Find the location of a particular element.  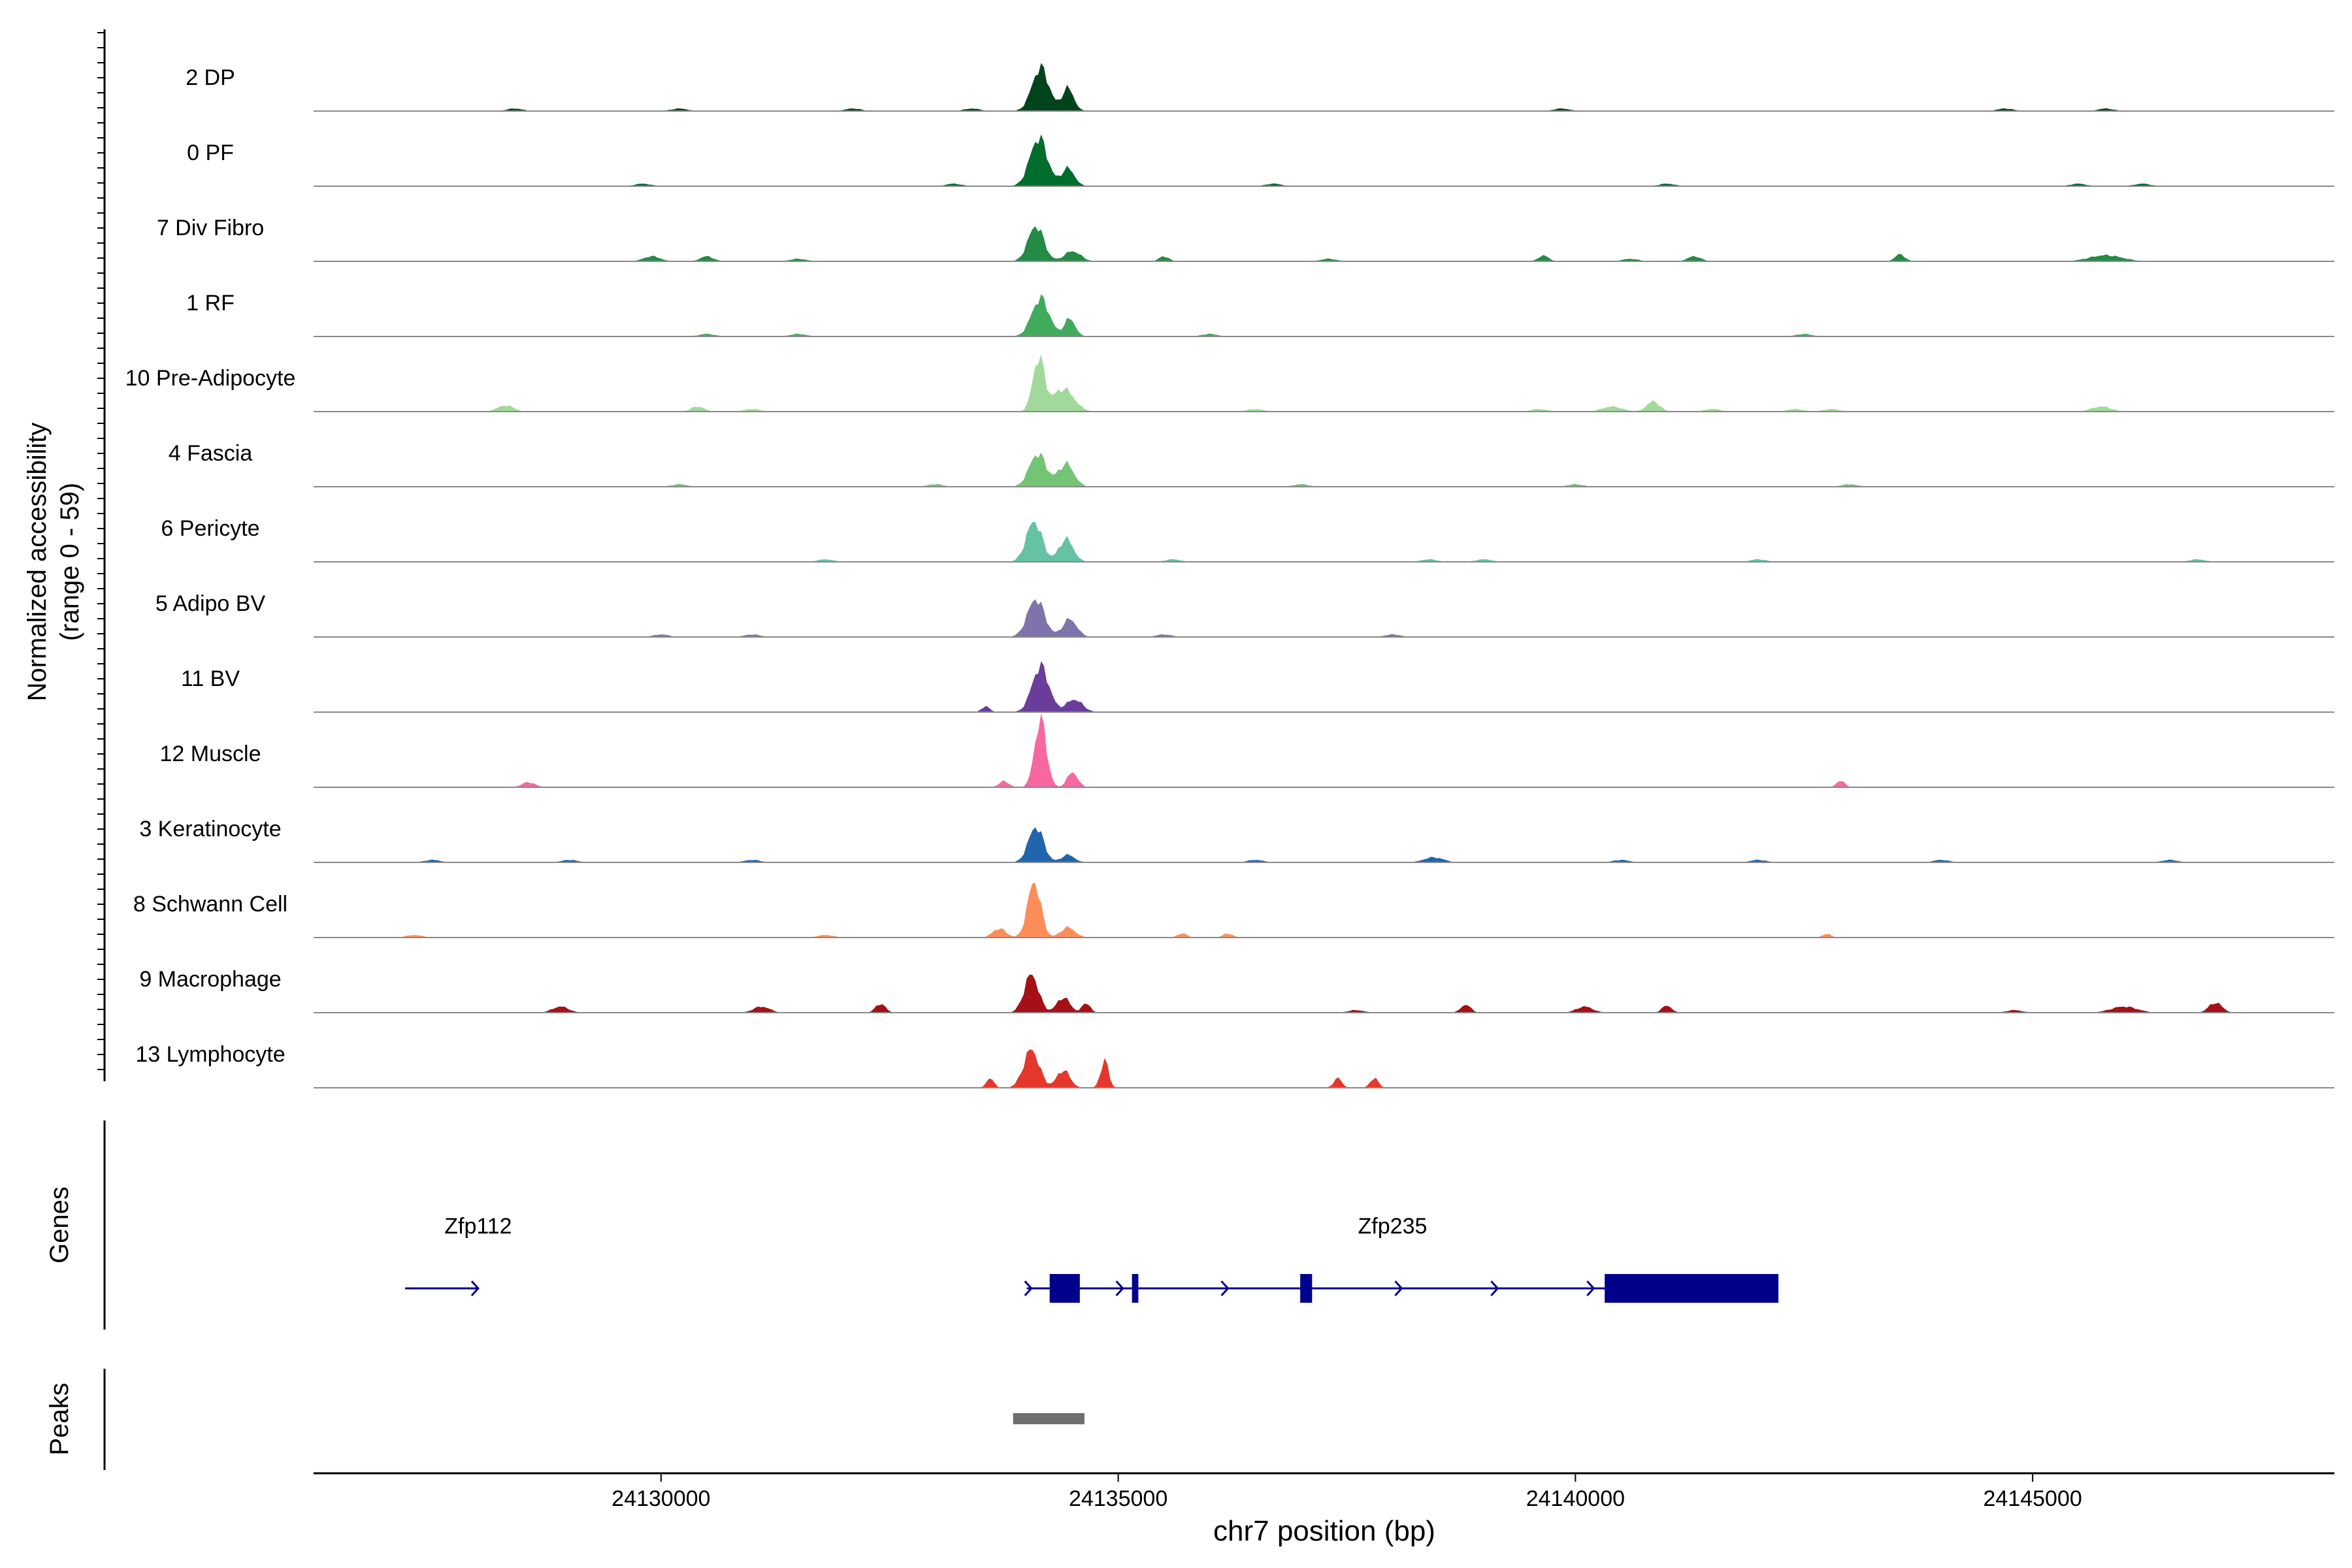

genes-panel: Genes Zfp112 Zfp235 is located at coordinates (912, 1225).